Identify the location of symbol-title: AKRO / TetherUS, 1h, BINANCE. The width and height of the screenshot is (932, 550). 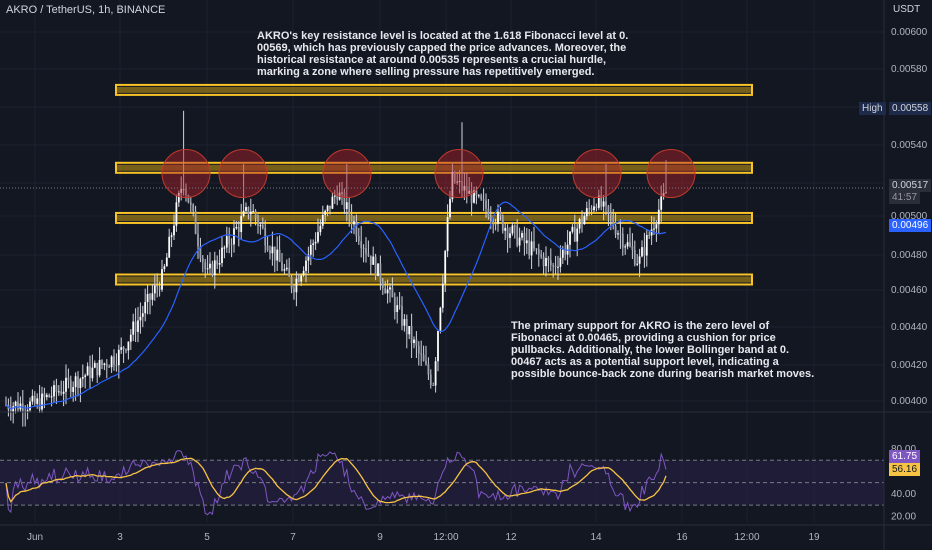
(86, 10).